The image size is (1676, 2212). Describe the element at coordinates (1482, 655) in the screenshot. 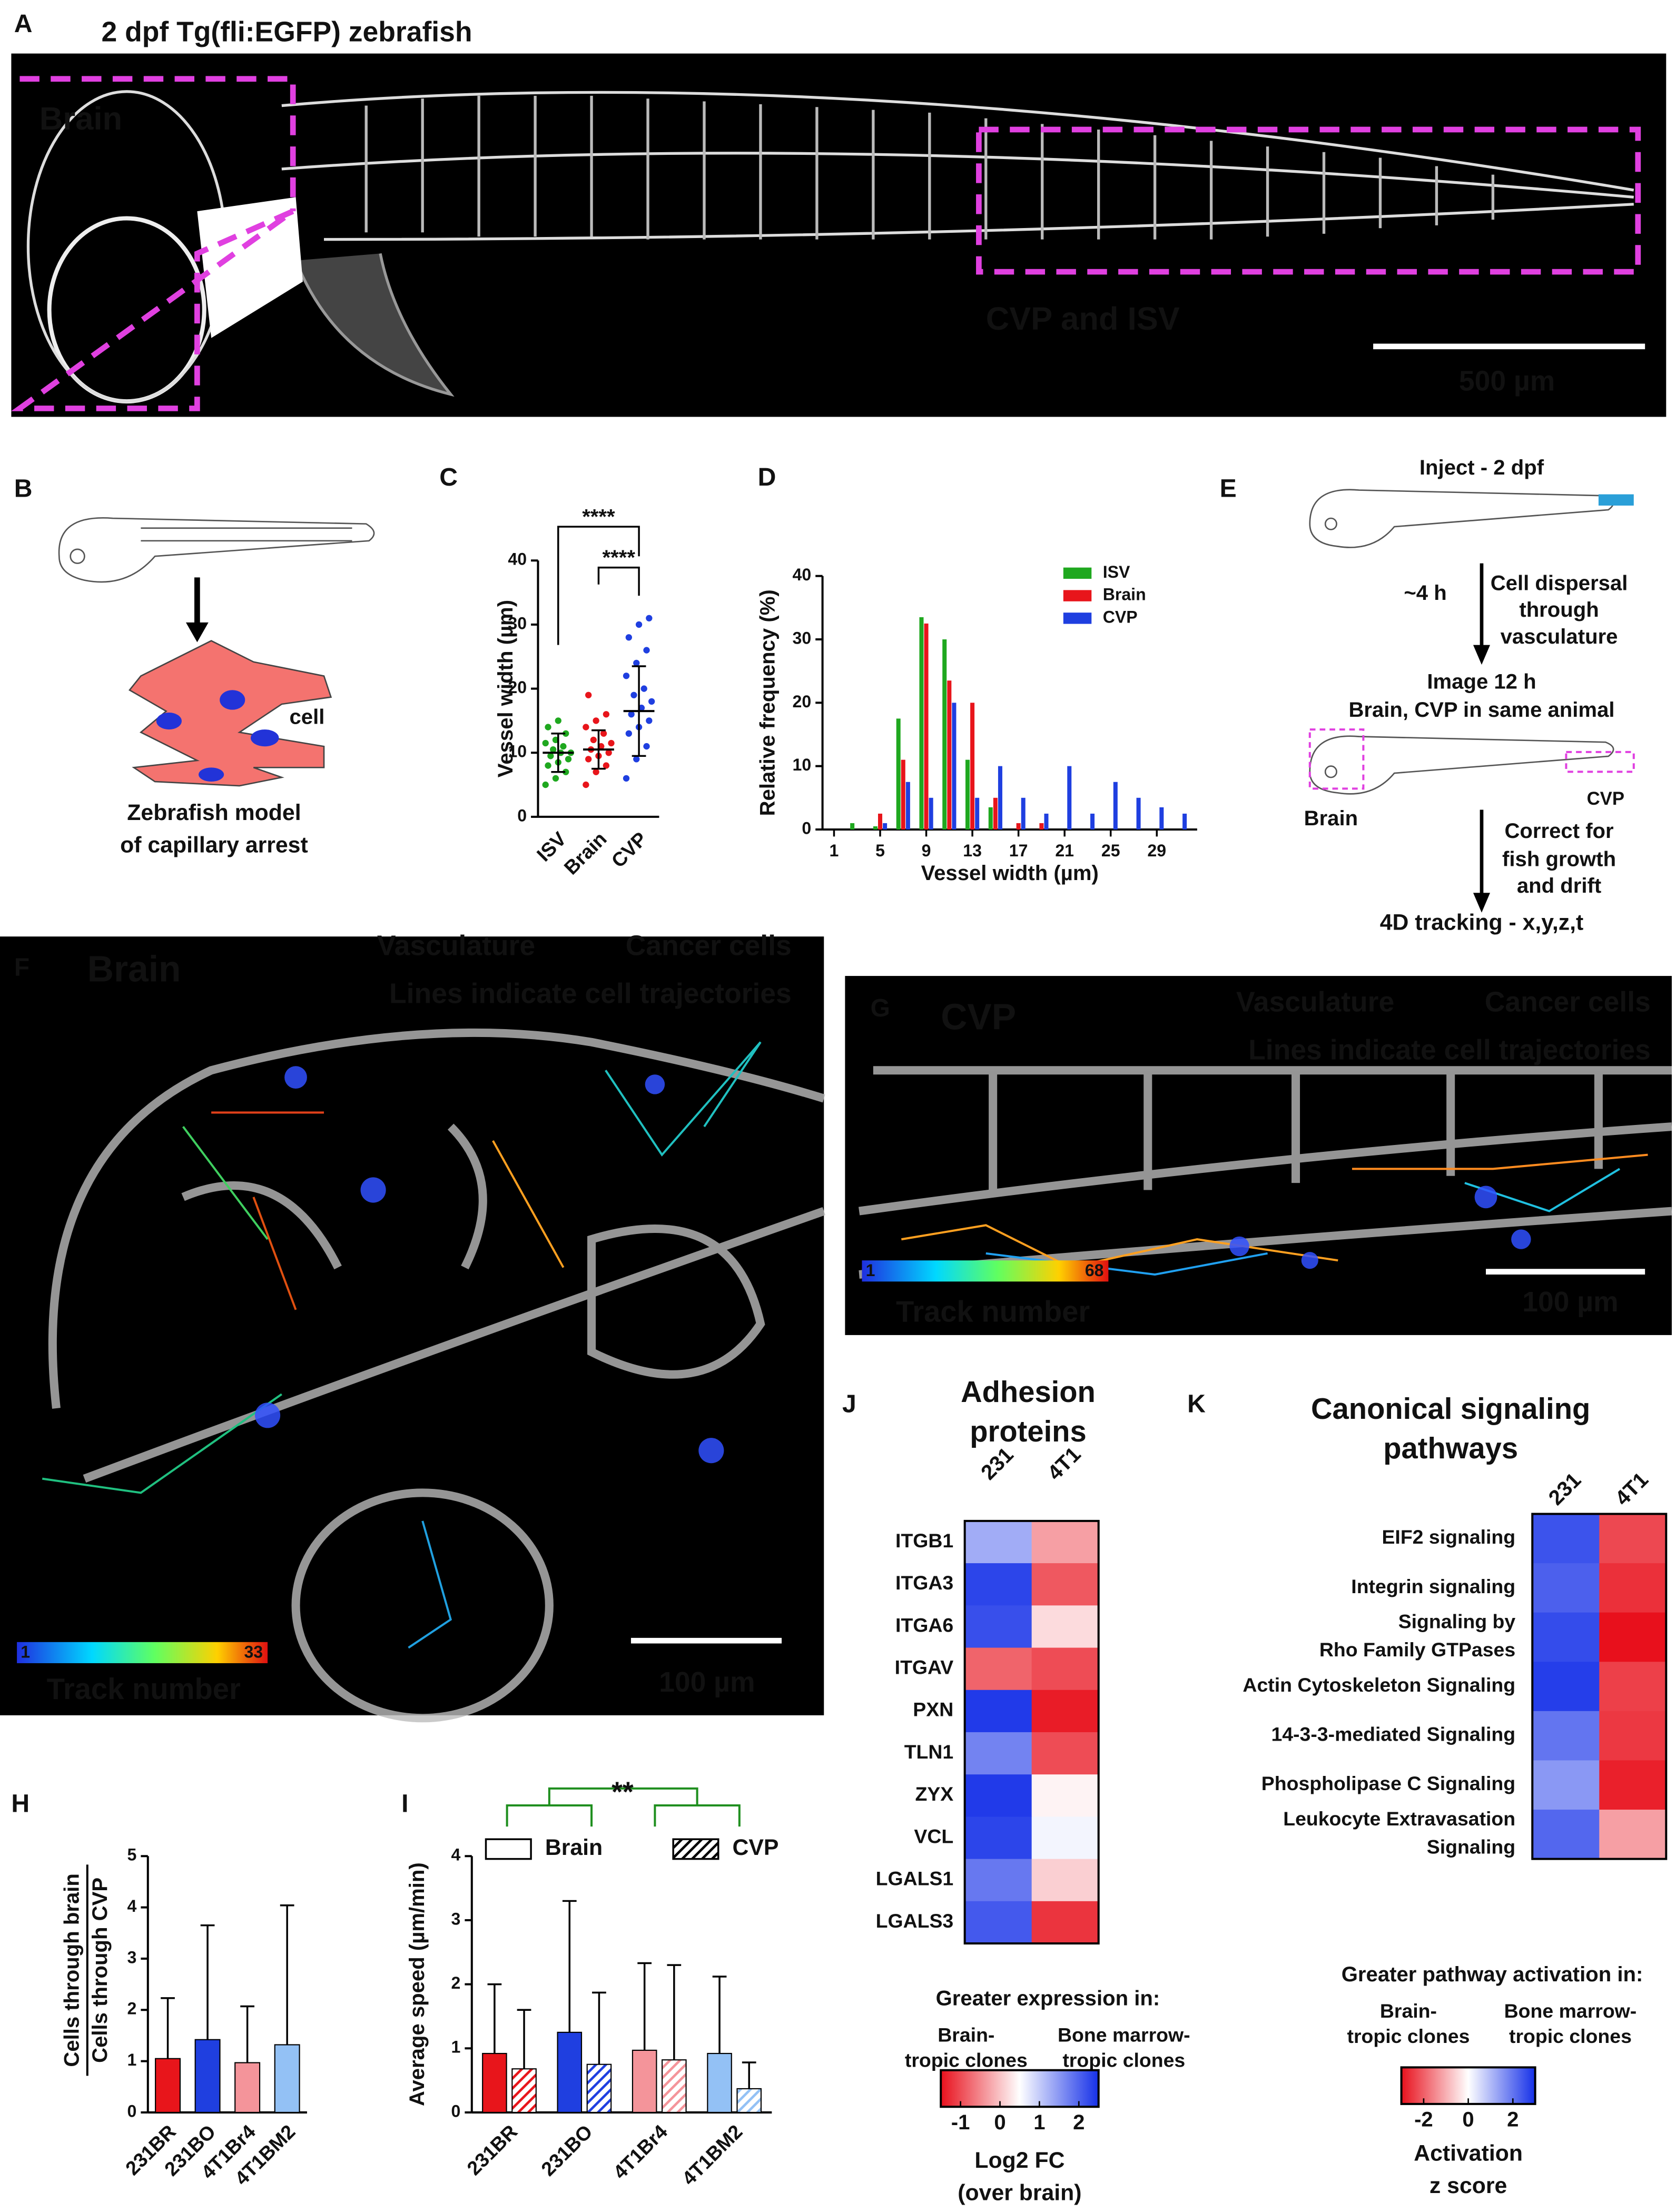

I see `arrow-head-e1` at that location.